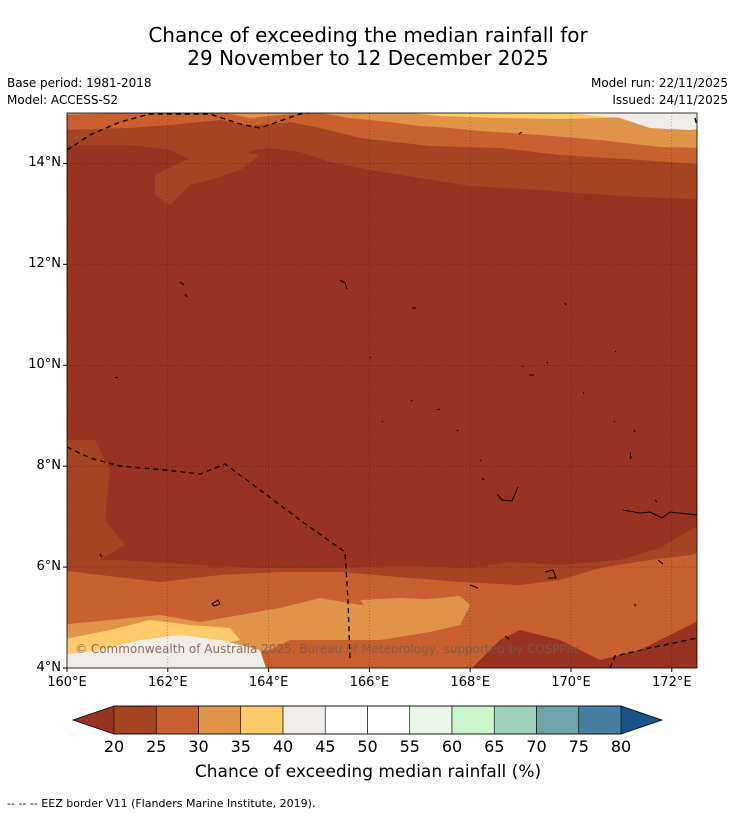  I want to click on title-line-2: 29 November to 12 December 2025, so click(368, 58).